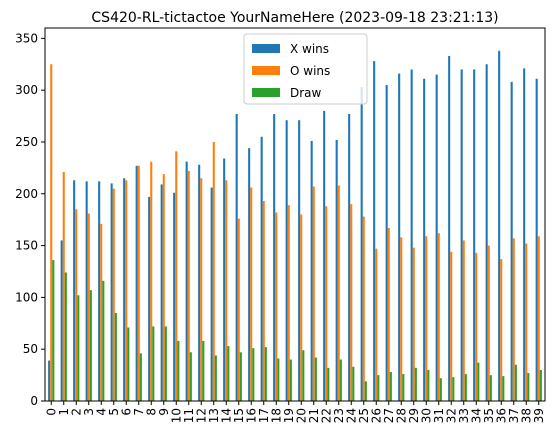 Image resolution: width=552 pixels, height=439 pixels. Describe the element at coordinates (26, 38) in the screenshot. I see `y-tick-label: 350` at that location.